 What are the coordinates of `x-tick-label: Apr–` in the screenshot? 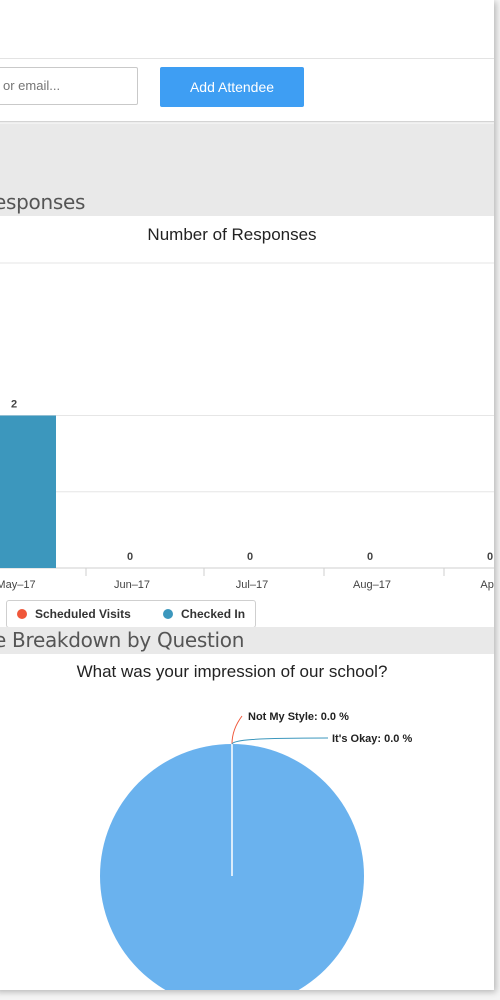 It's located at (487, 585).